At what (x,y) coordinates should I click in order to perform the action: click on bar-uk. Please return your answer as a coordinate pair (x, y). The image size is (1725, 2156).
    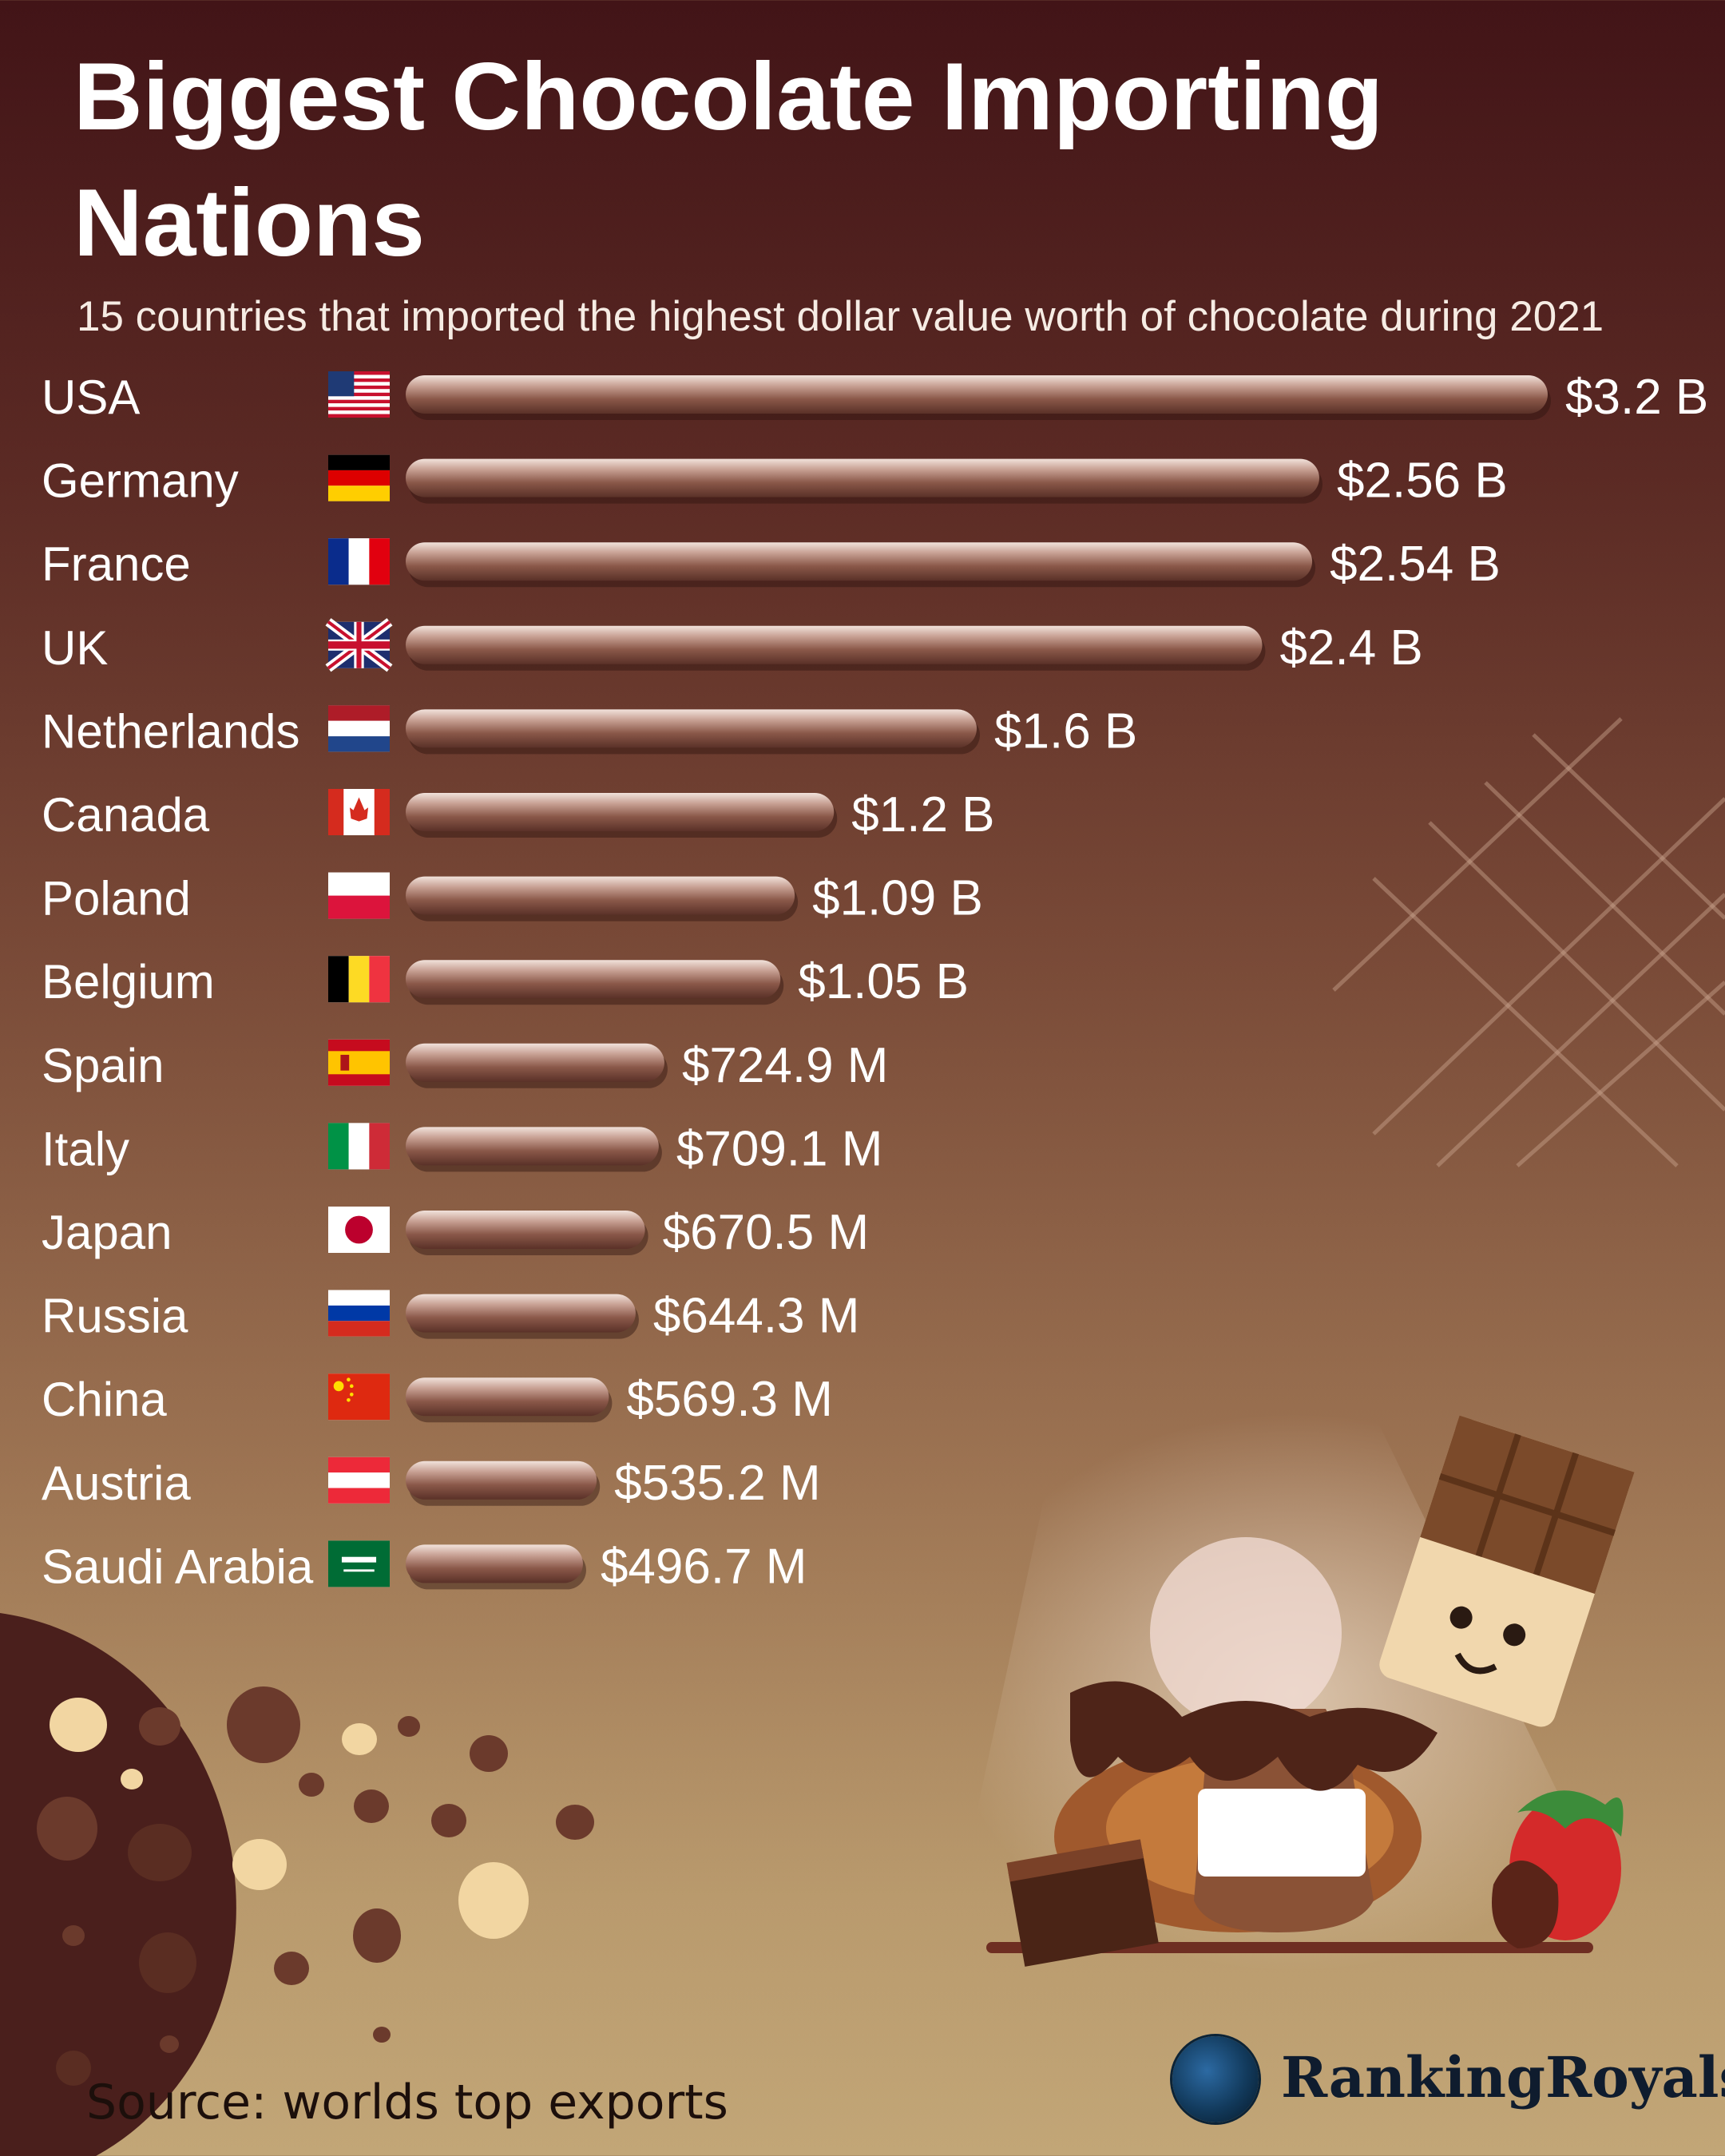
    Looking at the image, I should click on (835, 645).